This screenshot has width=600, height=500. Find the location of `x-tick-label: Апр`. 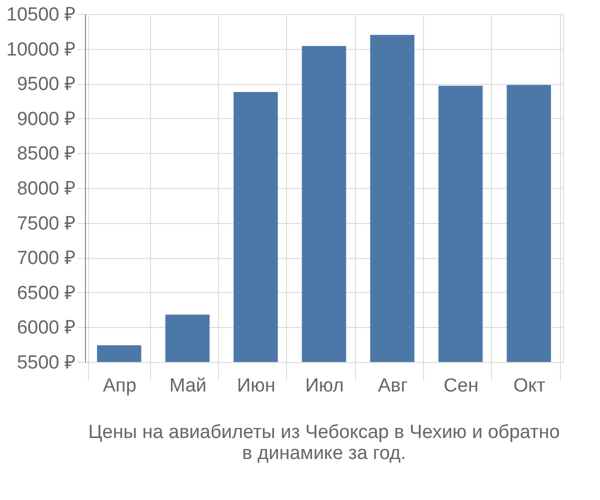

x-tick-label: Апр is located at coordinates (119, 386).